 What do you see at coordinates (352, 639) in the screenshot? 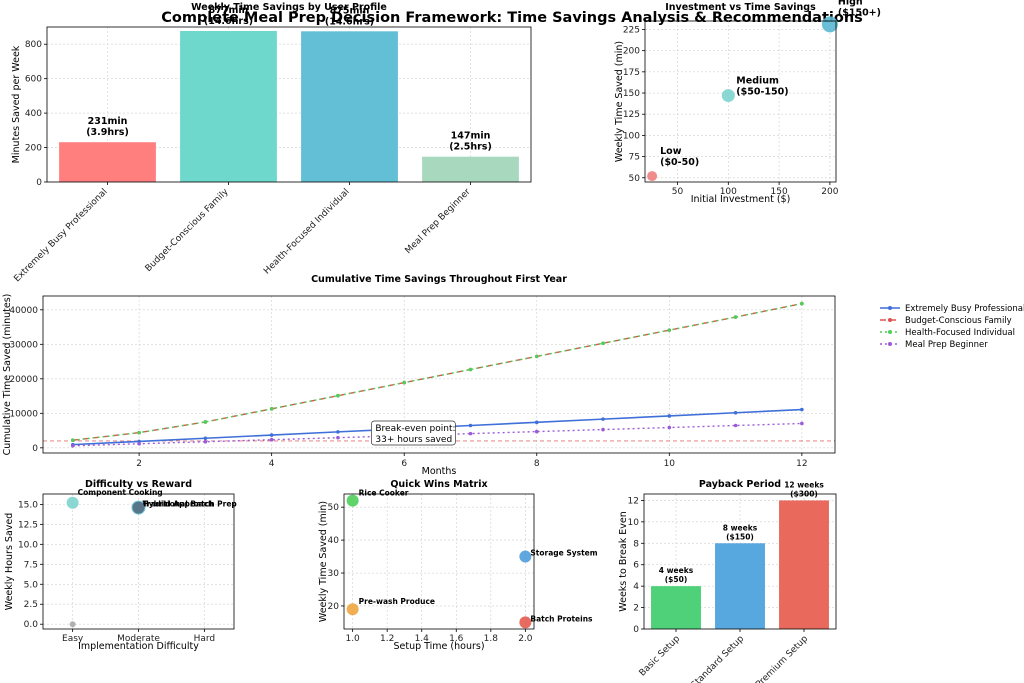
I see `quickwins-xtick-label: 1.0` at bounding box center [352, 639].